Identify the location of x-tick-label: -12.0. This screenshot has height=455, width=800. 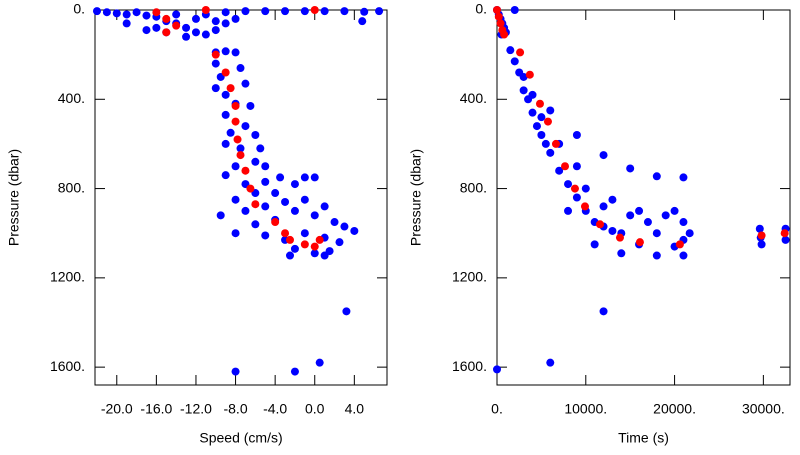
(196, 409).